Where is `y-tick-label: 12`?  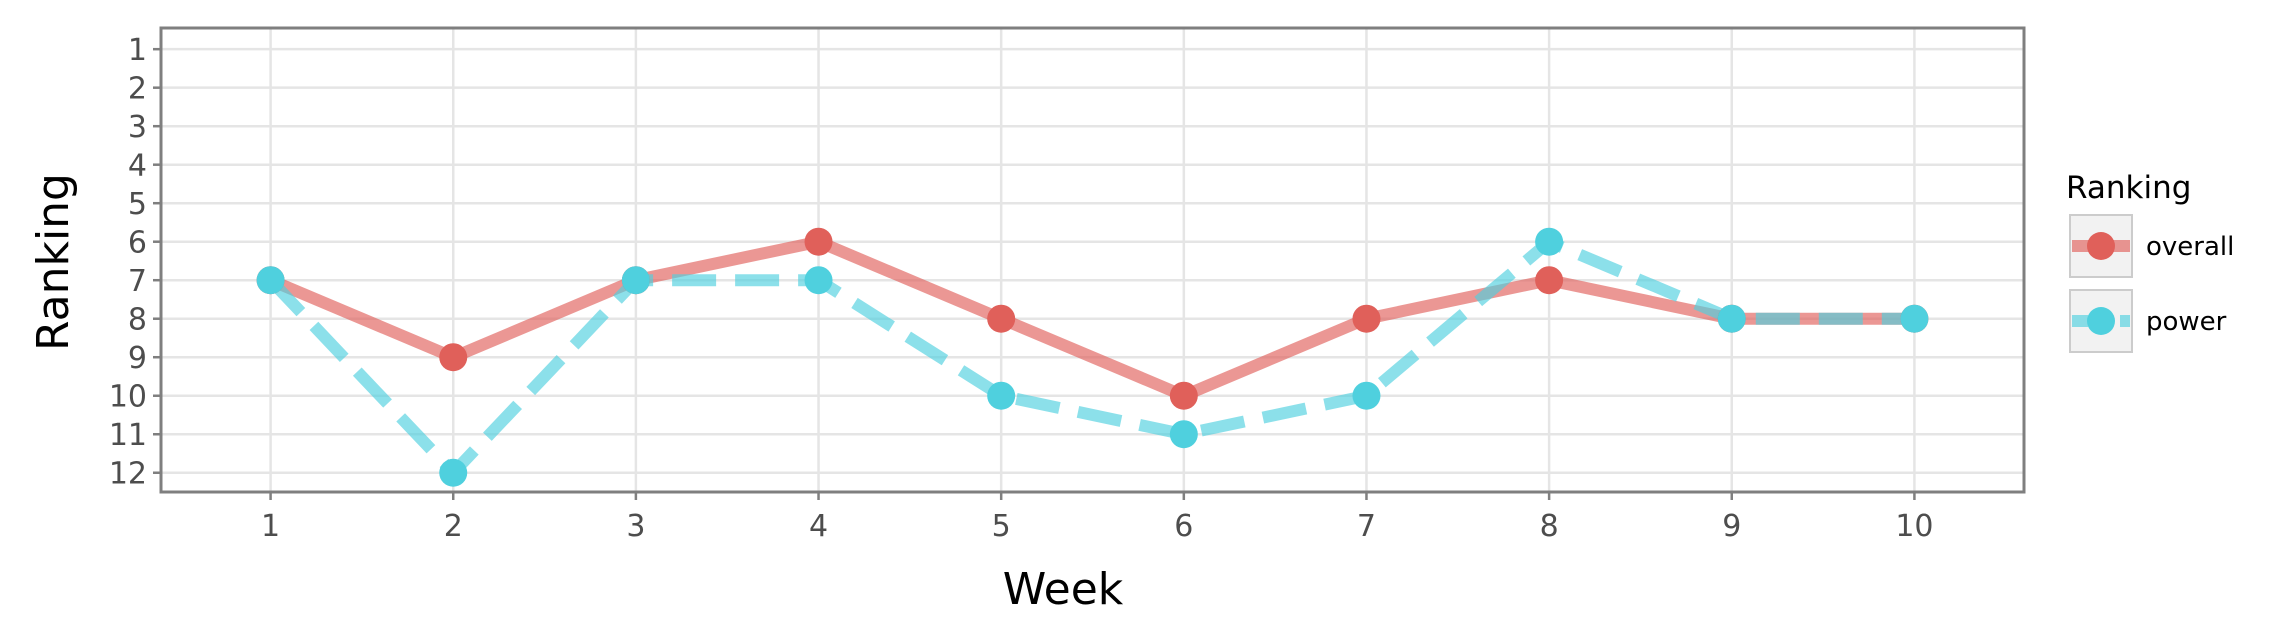 y-tick-label: 12 is located at coordinates (128, 474).